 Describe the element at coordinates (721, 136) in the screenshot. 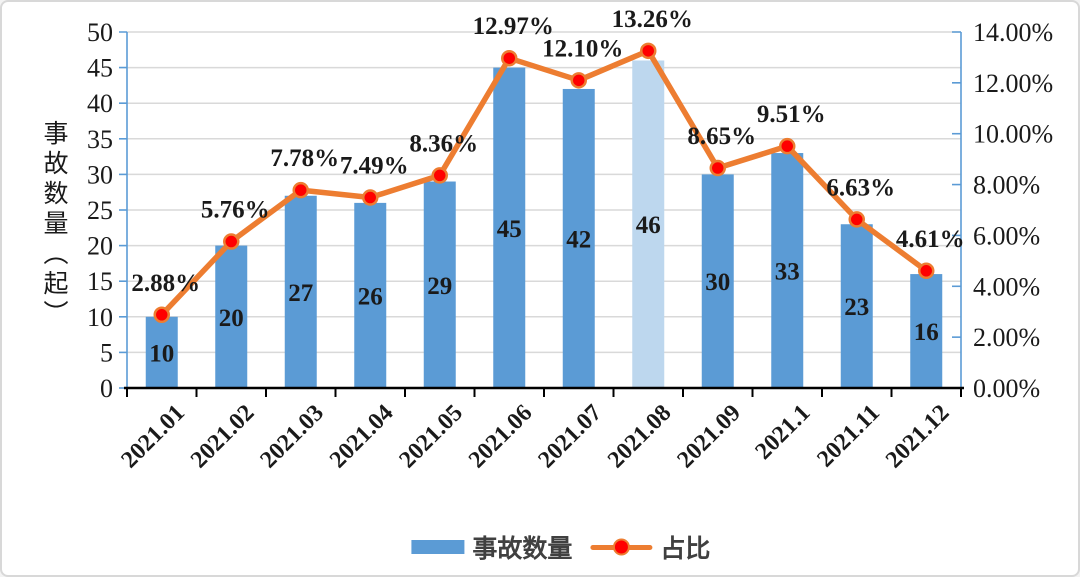

I see `percentage-label: 8.65%` at that location.